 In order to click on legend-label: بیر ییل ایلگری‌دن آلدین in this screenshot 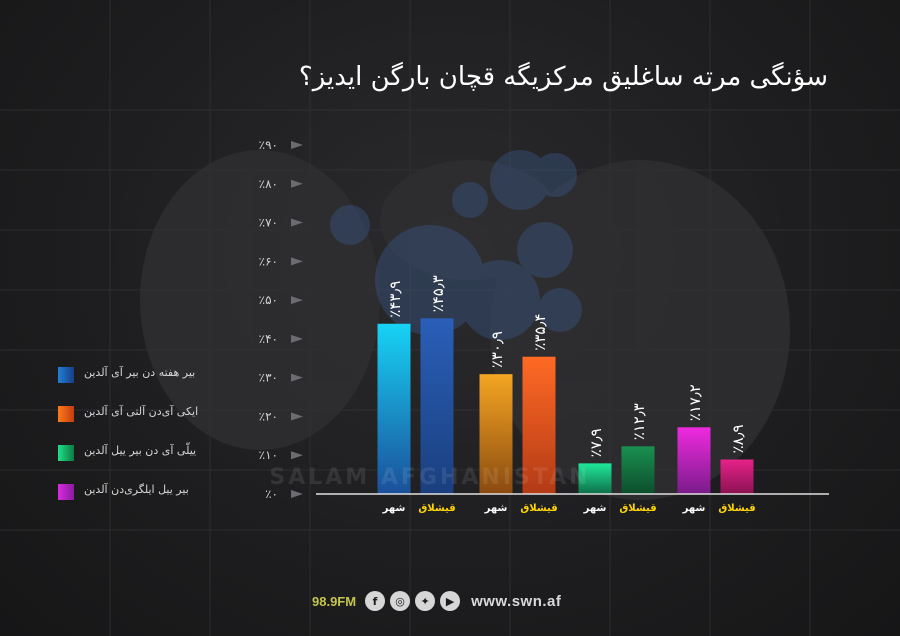, I will do `click(136, 489)`.